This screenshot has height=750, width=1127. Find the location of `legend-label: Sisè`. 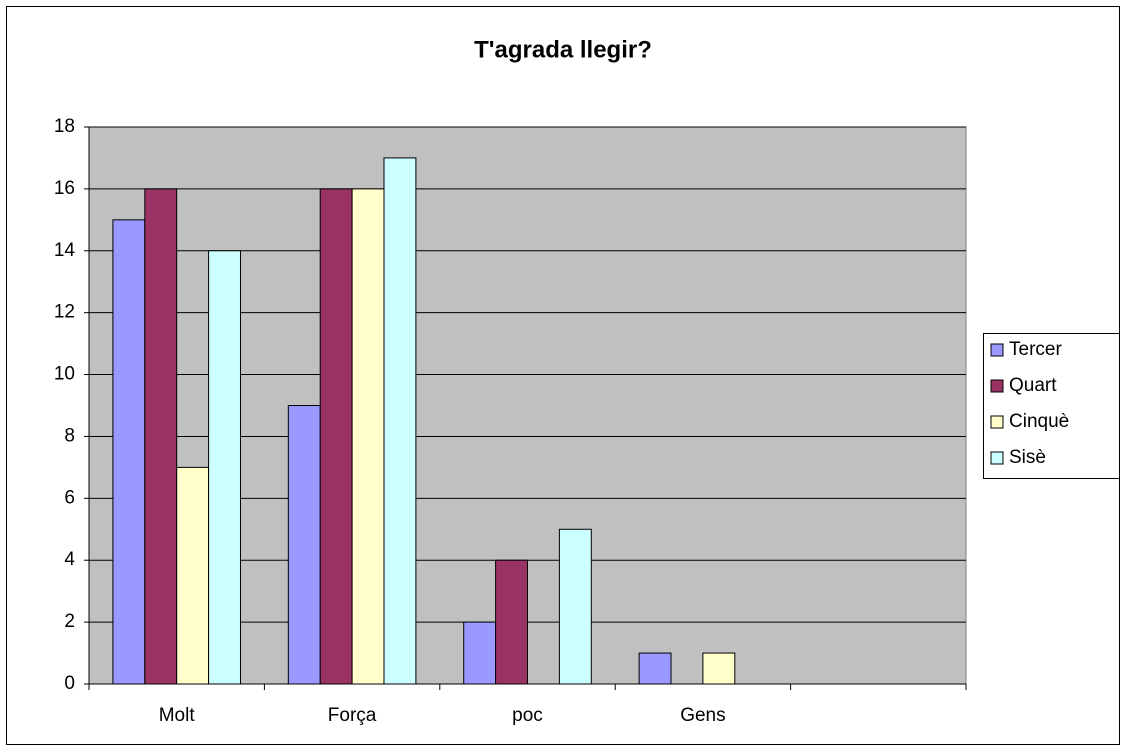

legend-label: Sisè is located at coordinates (1027, 457).